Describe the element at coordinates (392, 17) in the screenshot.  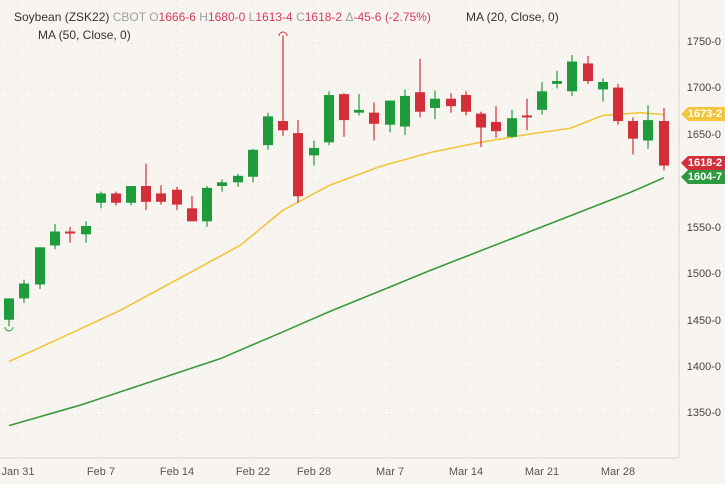
I see `change-value: -45-6 (-2.75%)` at that location.